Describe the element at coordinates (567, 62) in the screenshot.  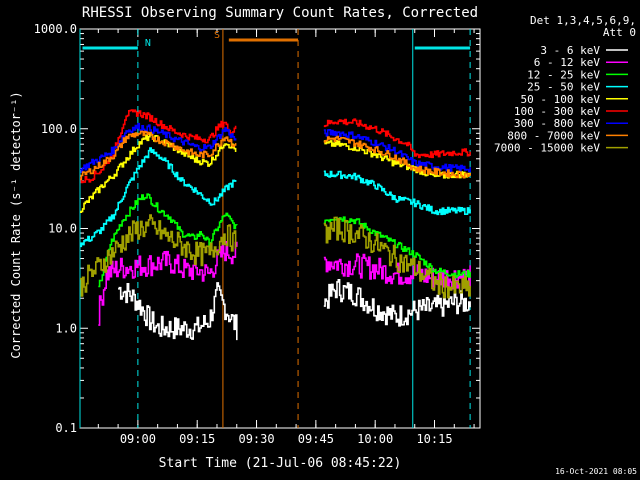
I see `legend-label: 6 - 12 keV` at that location.